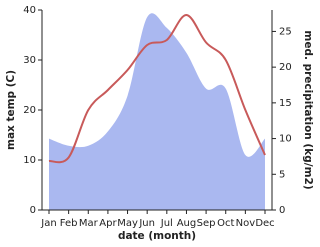  What do you see at coordinates (89, 223) in the screenshot?
I see `x-tick-label: Mar` at bounding box center [89, 223].